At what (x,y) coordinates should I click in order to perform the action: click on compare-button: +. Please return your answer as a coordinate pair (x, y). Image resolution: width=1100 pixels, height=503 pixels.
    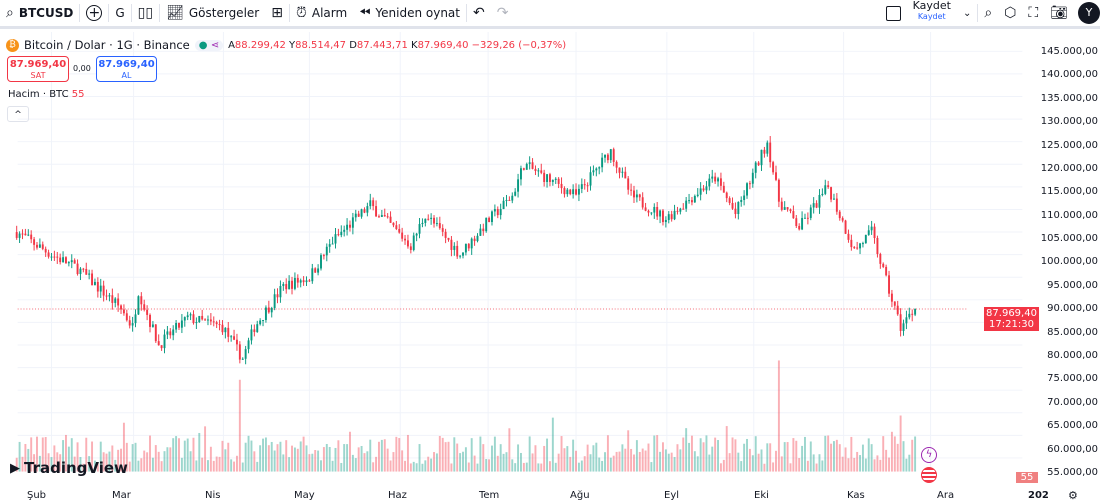
    Looking at the image, I should click on (94, 13).